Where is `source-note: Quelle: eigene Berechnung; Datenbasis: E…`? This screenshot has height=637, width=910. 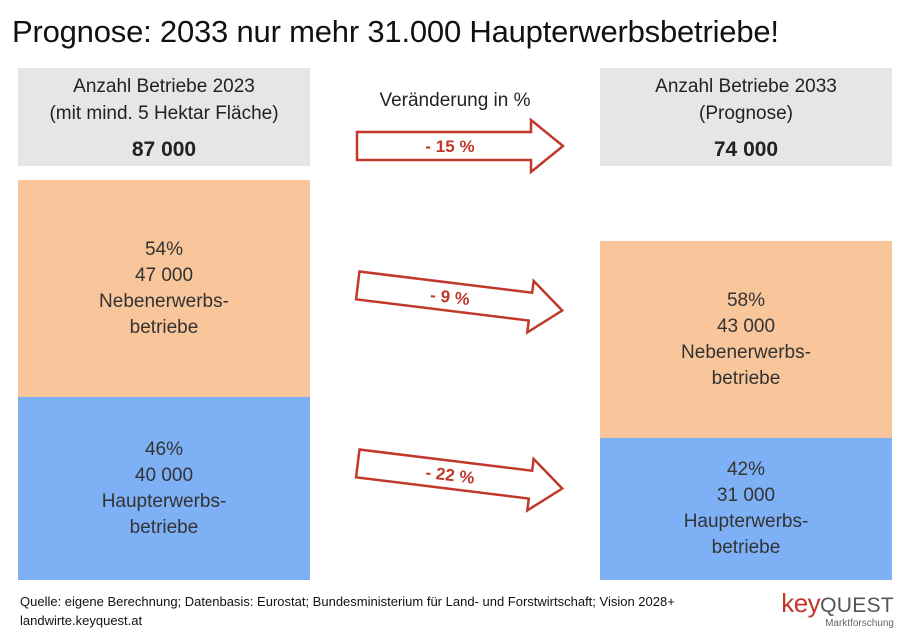 source-note: Quelle: eigene Berechnung; Datenbasis: E… is located at coordinates (347, 611).